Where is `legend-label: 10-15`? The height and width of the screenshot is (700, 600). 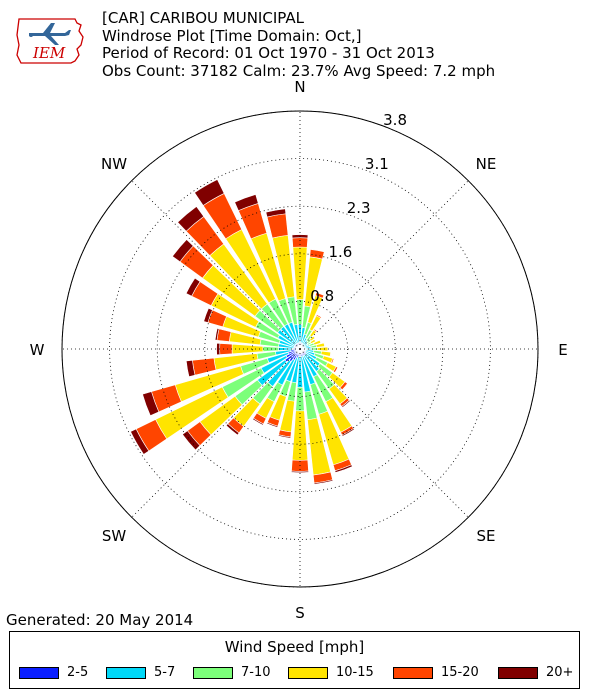
legend-label: 10-15 is located at coordinates (355, 672).